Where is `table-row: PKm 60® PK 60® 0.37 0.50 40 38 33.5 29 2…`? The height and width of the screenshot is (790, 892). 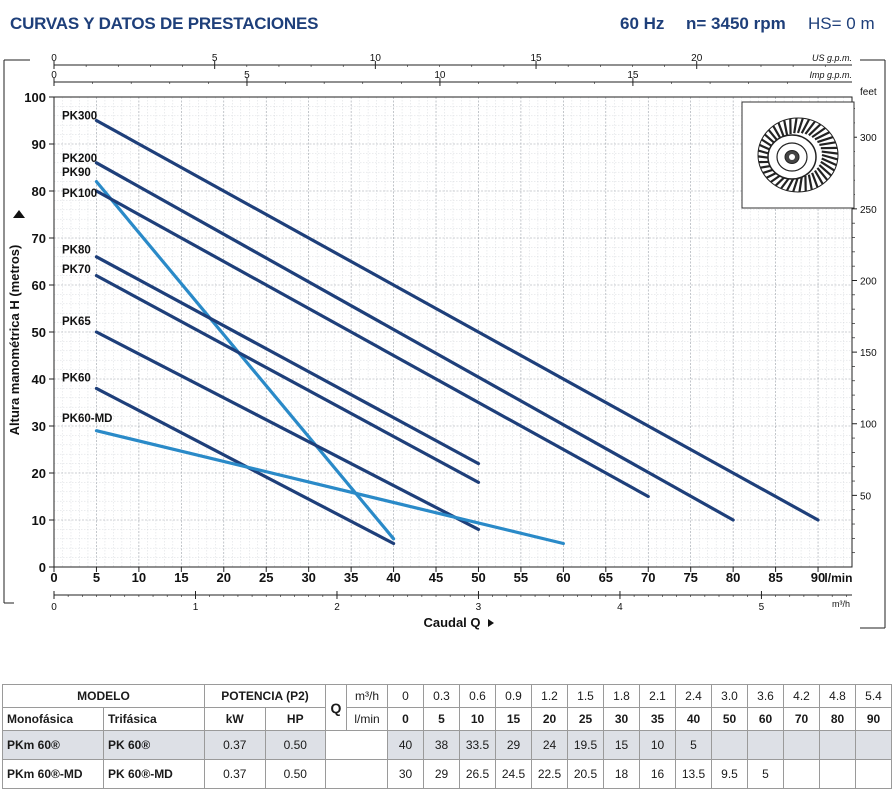 table-row: PKm 60® PK 60® 0.37 0.50 40 38 33.5 29 2… is located at coordinates (447, 745).